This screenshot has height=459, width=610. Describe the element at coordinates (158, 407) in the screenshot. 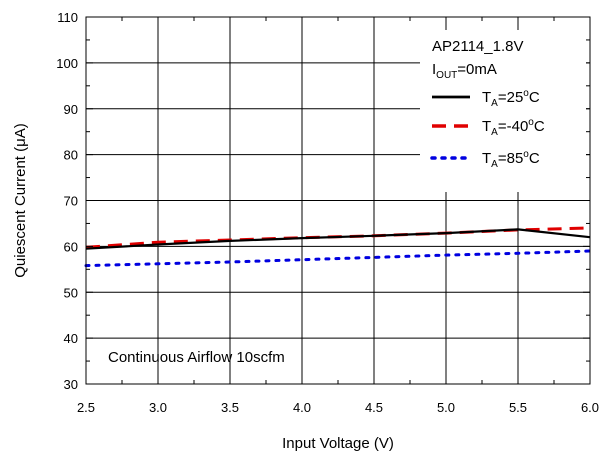

I see `x-tick-label: 3.0` at that location.